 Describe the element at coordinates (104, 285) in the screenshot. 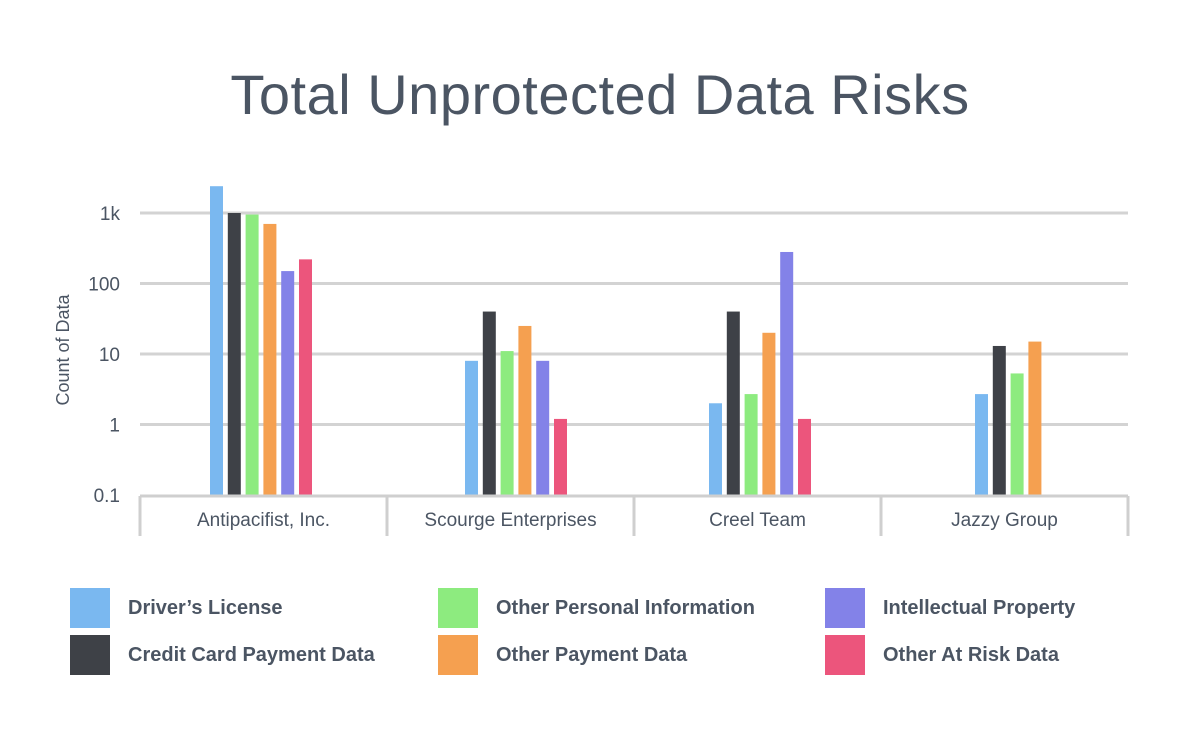

I see `y-tick-label: 100` at that location.